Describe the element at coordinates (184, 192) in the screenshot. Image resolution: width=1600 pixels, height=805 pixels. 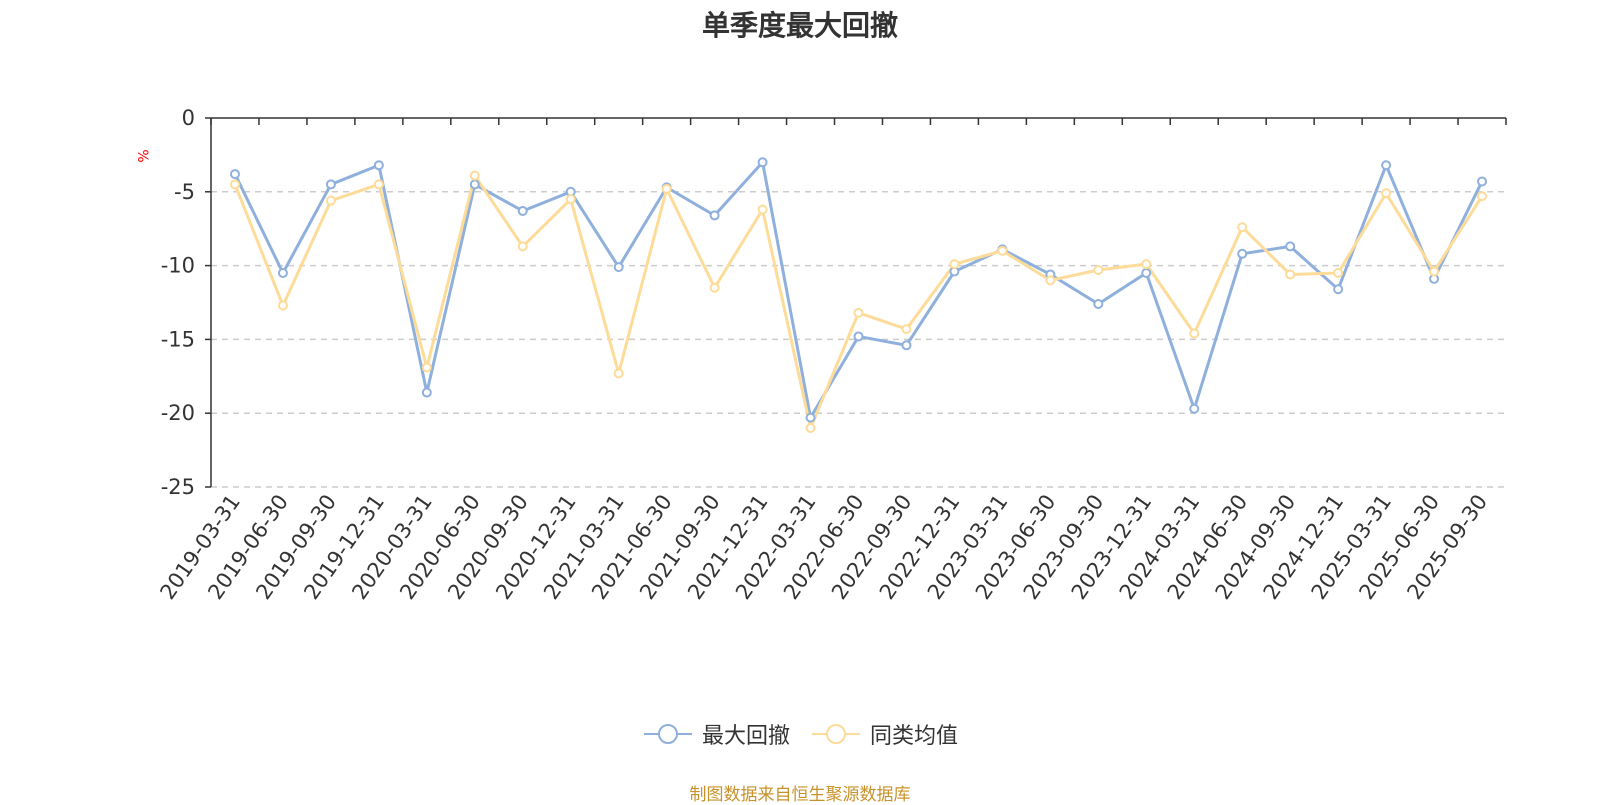
I see `y-tick-label-1: -5` at that location.